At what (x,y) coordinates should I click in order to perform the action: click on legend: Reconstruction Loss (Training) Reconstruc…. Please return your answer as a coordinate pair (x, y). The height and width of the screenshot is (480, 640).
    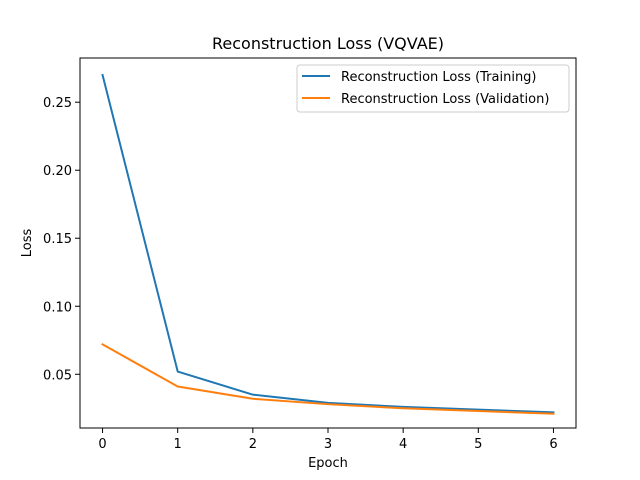
    Looking at the image, I should click on (433, 88).